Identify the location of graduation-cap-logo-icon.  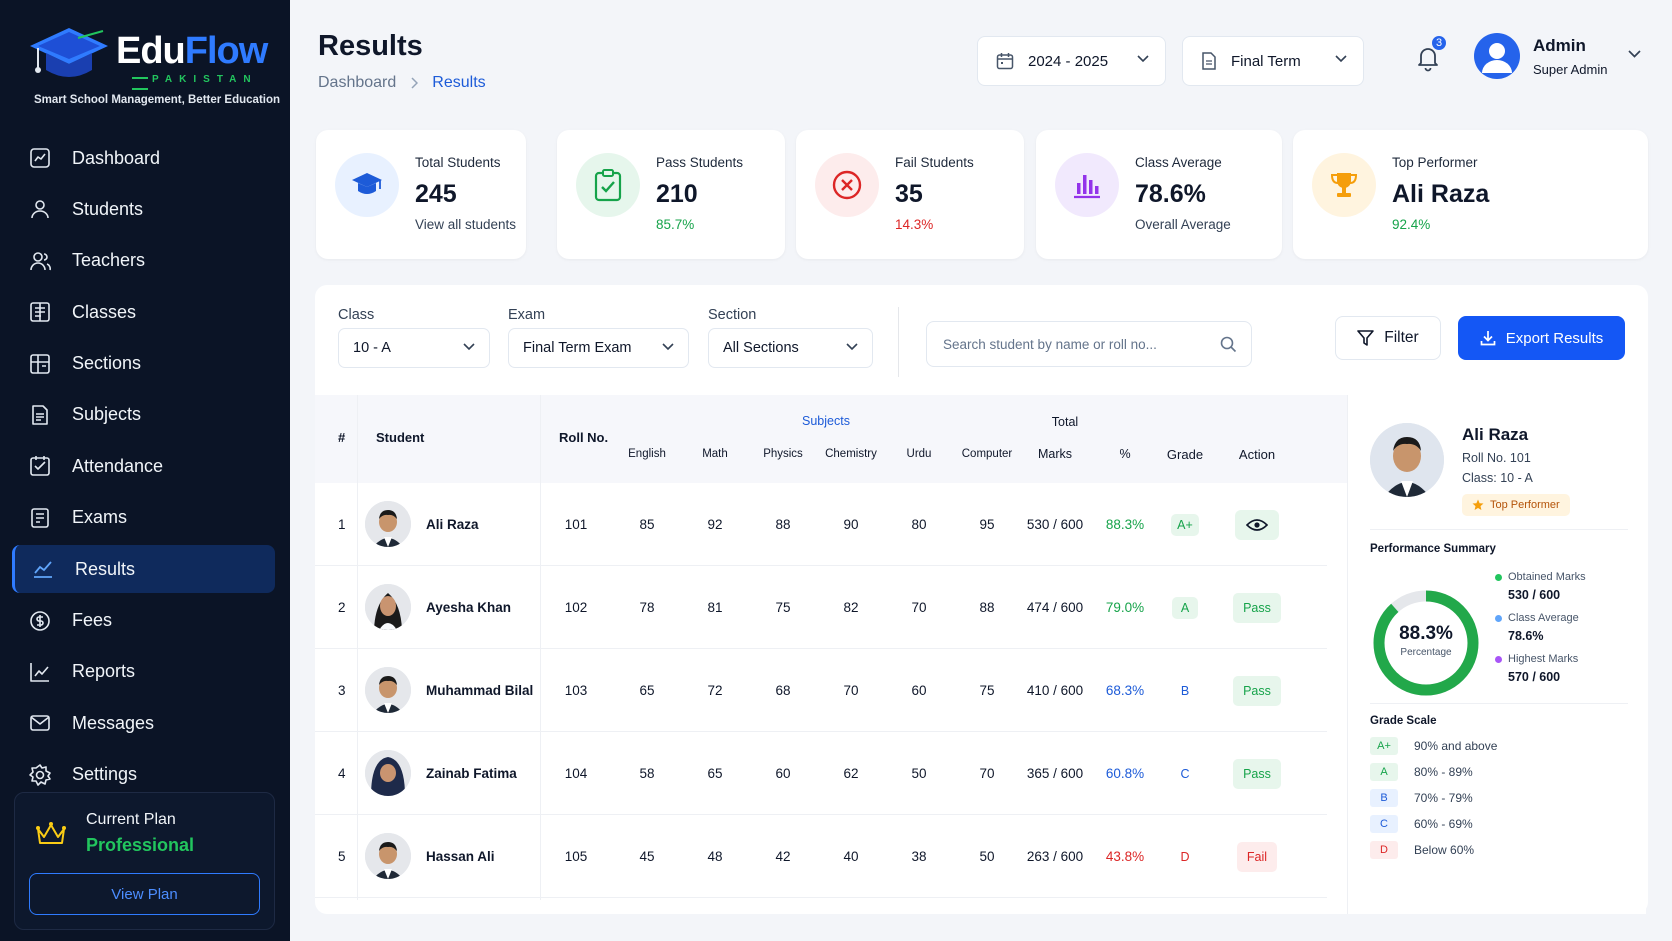
(69, 52).